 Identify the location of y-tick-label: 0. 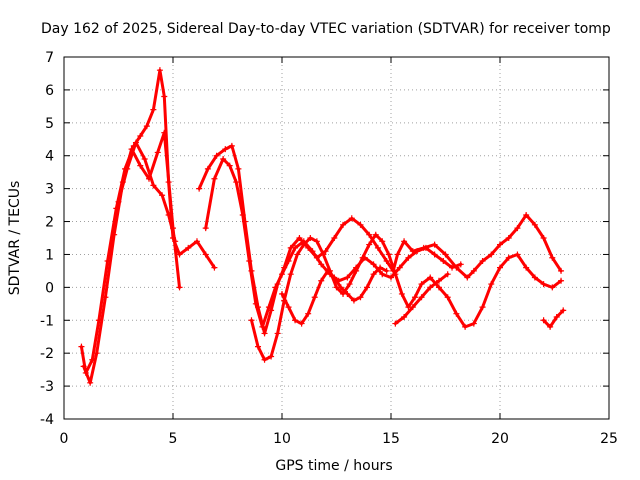
(49, 288).